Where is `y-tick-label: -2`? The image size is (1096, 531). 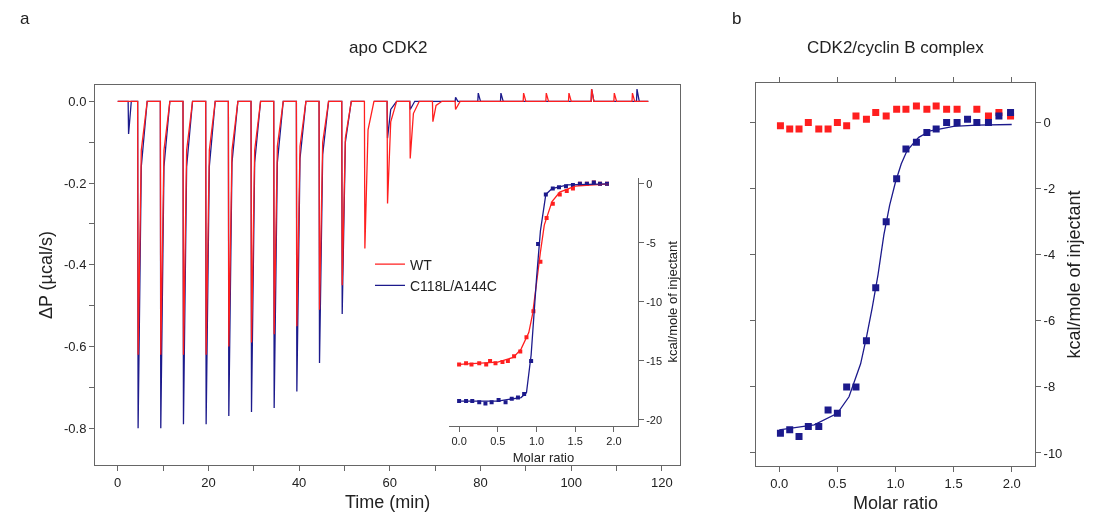 y-tick-label: -2 is located at coordinates (1049, 189).